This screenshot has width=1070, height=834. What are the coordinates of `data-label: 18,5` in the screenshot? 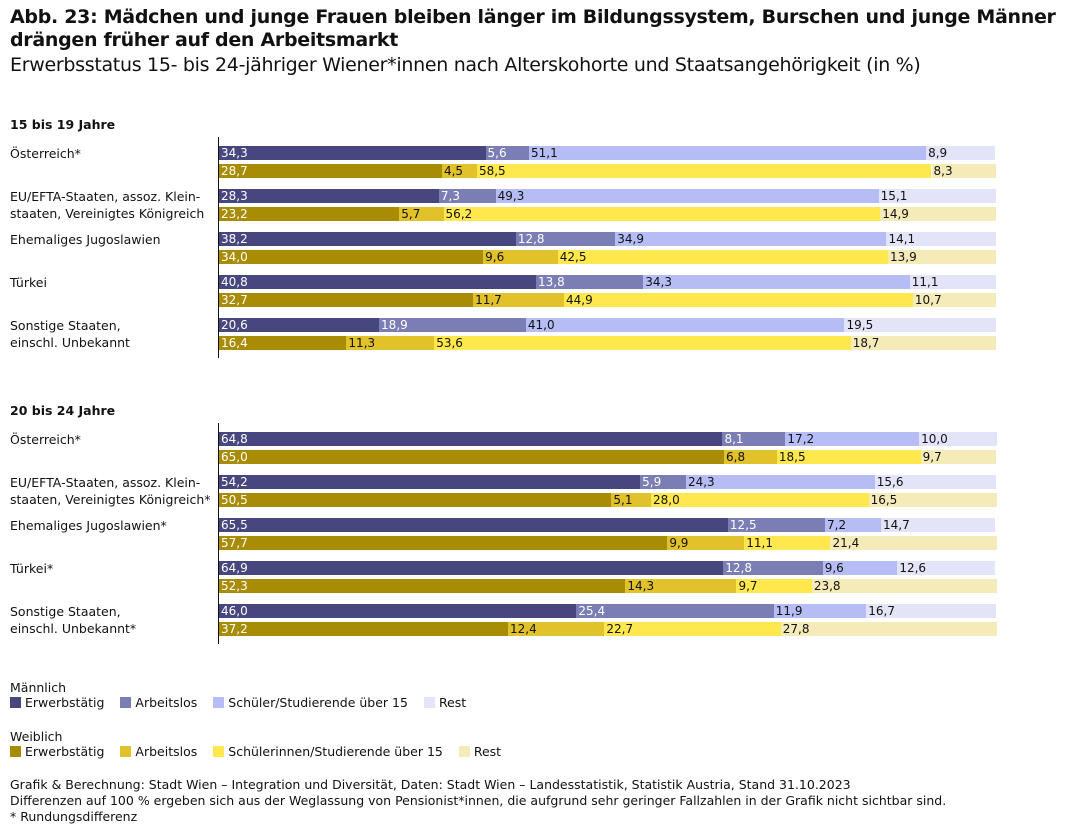 It's located at (792, 457).